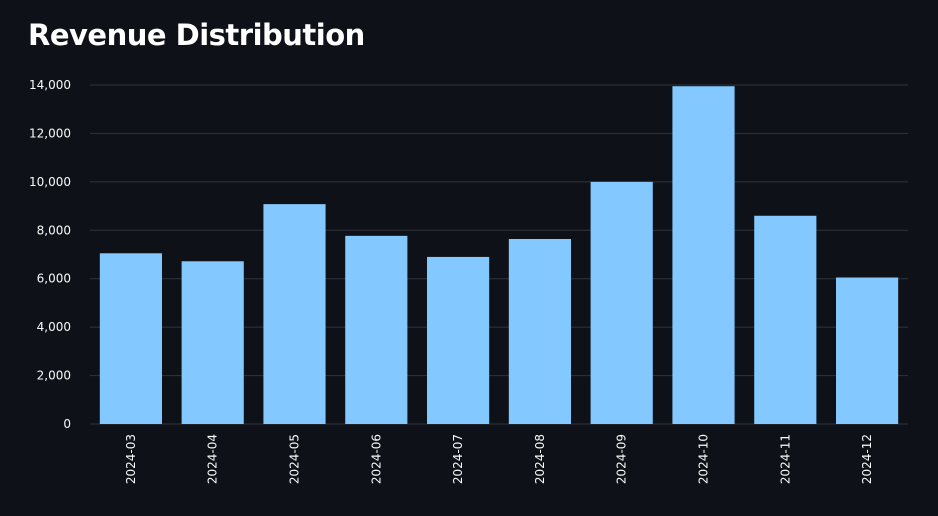  Describe the element at coordinates (622, 459) in the screenshot. I see `x-tick-label: 2024-09` at that location.